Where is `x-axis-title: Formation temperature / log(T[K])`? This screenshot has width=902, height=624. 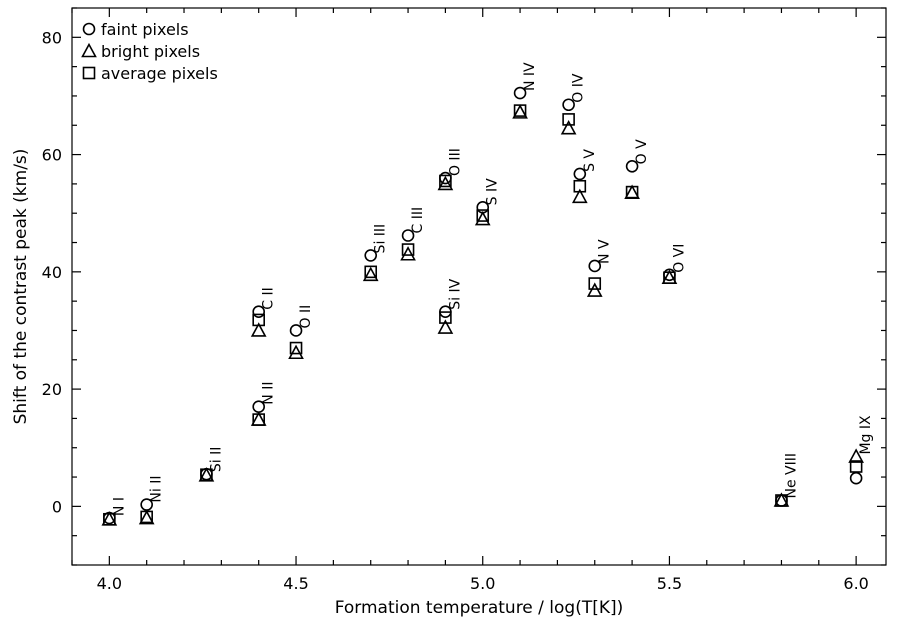 x-axis-title: Formation temperature / log(T[K]) is located at coordinates (479, 608).